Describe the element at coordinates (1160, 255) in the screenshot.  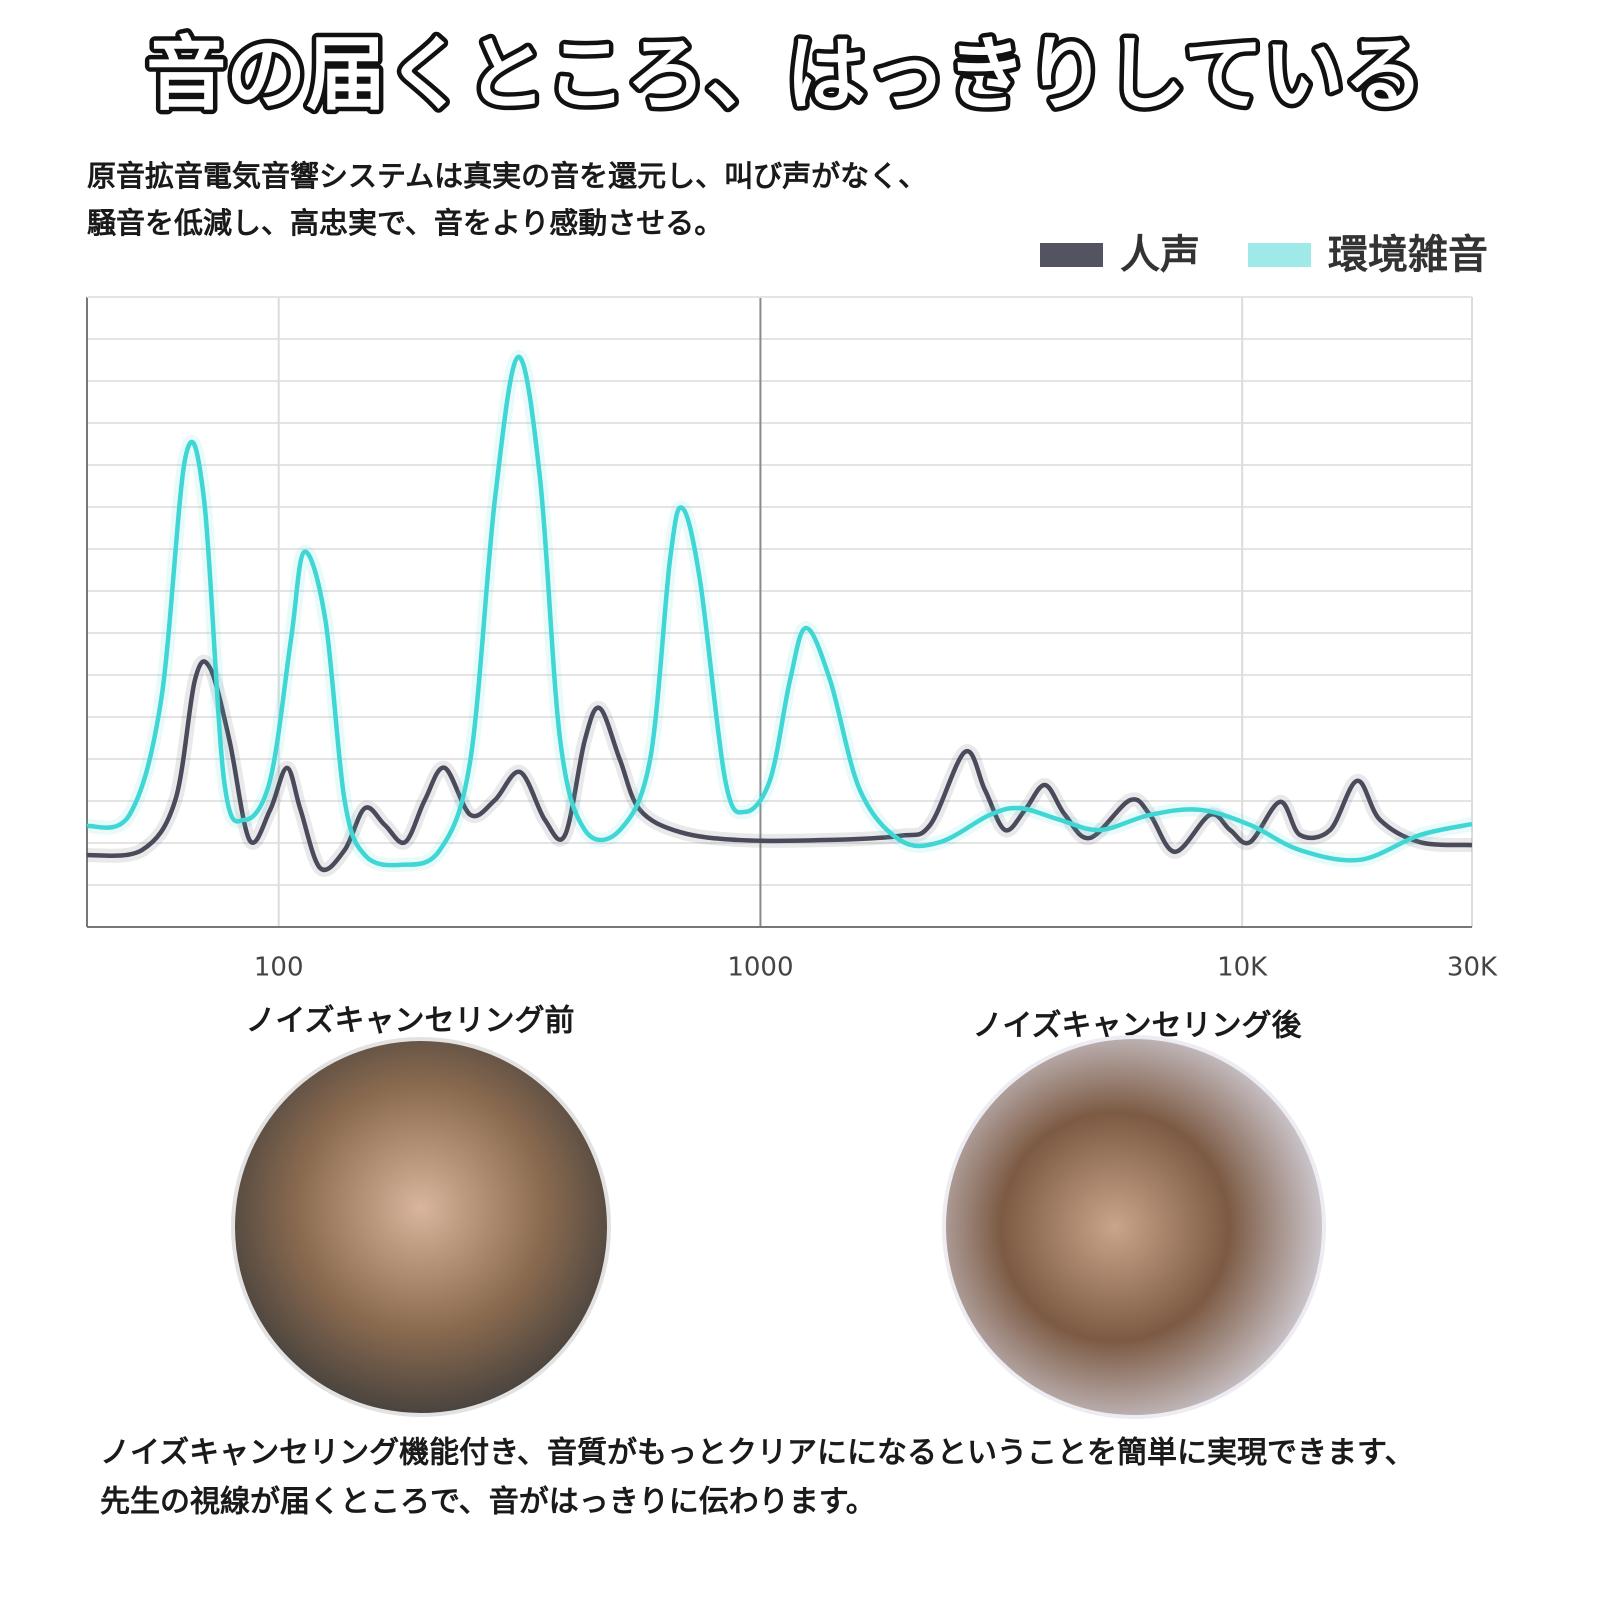
I see `legend-label: 人声` at that location.